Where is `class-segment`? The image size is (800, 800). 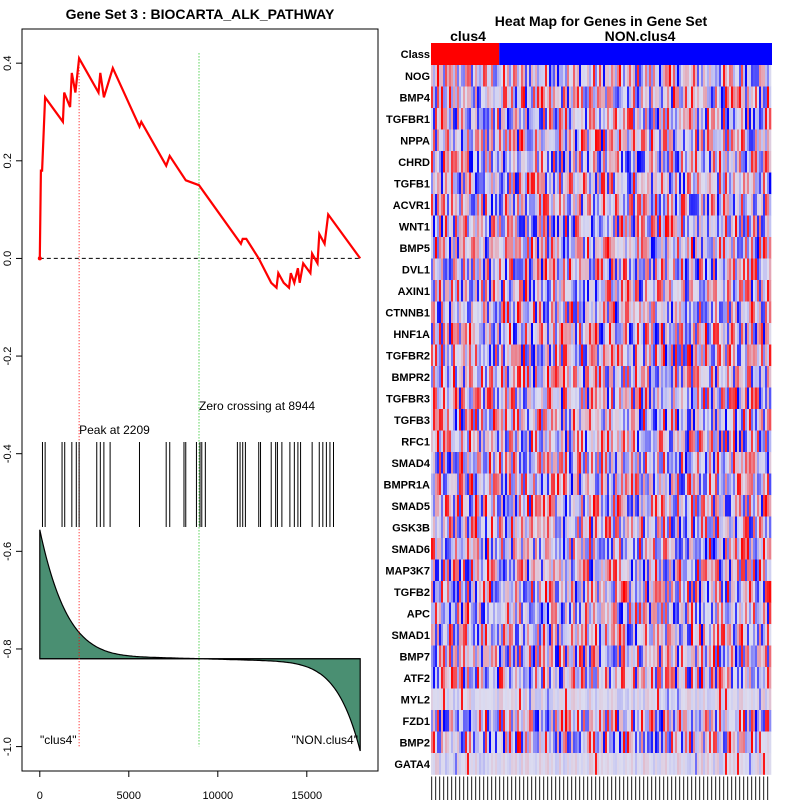
class-segment is located at coordinates (635, 54).